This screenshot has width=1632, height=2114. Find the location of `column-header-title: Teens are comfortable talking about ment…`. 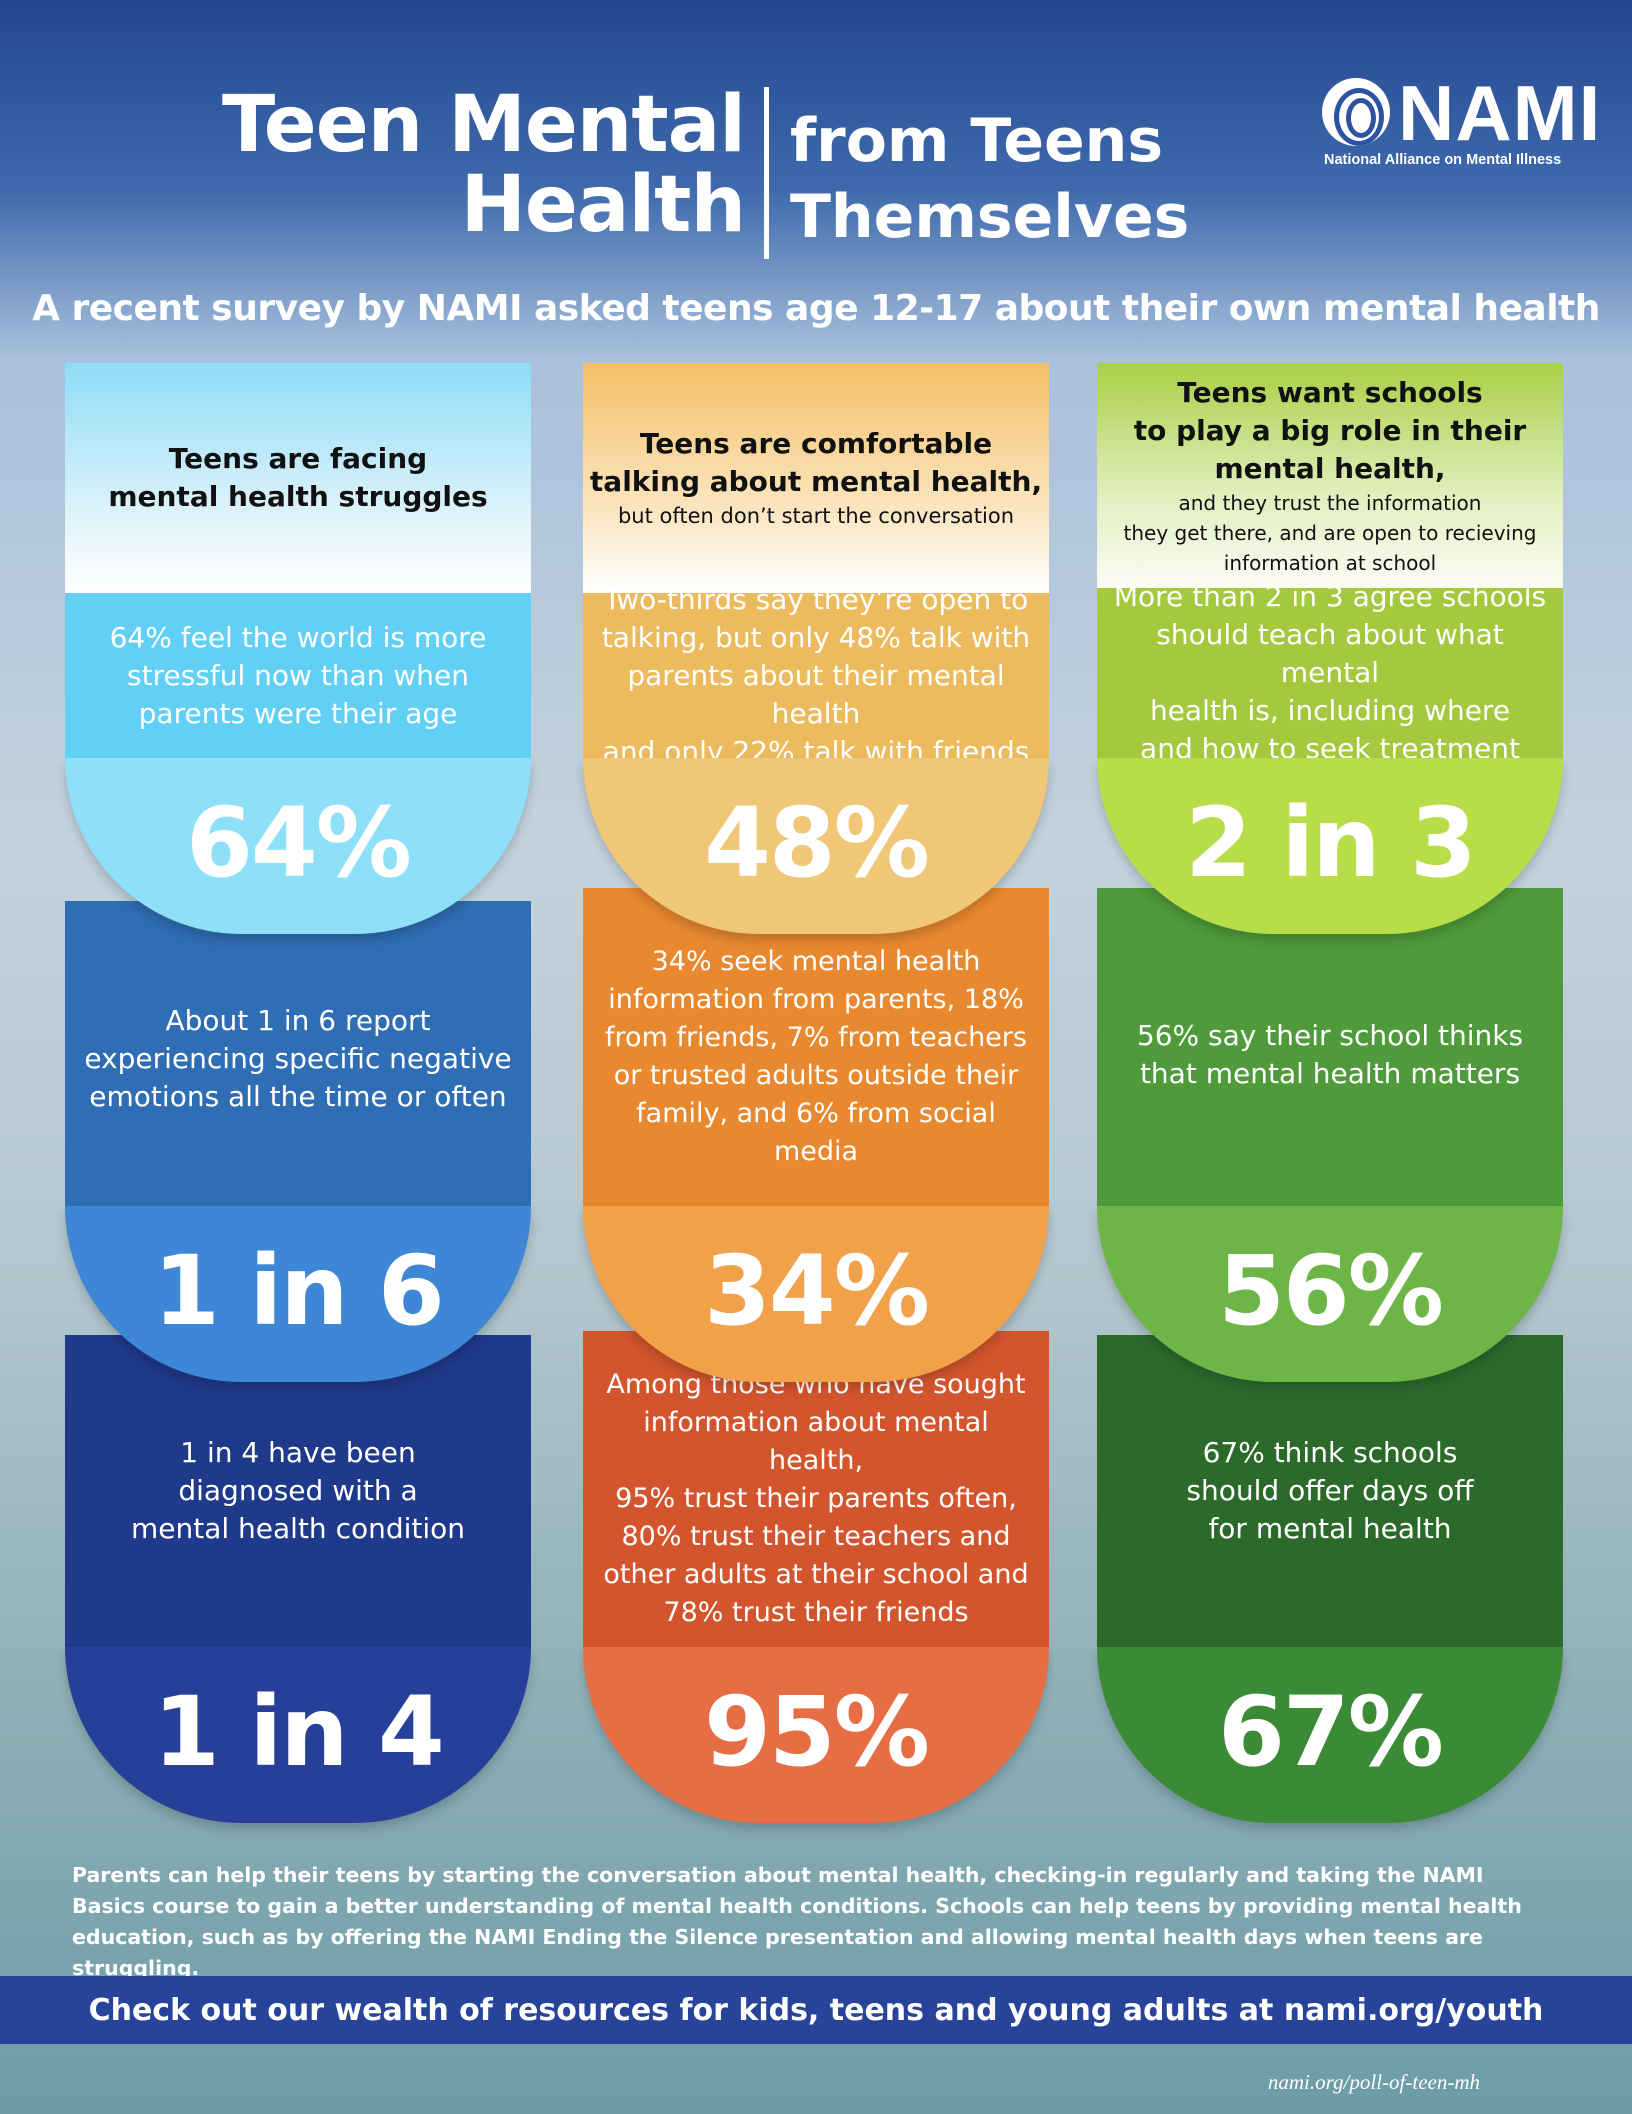

column-header-title: Teens are comfortable talking about ment… is located at coordinates (816, 462).